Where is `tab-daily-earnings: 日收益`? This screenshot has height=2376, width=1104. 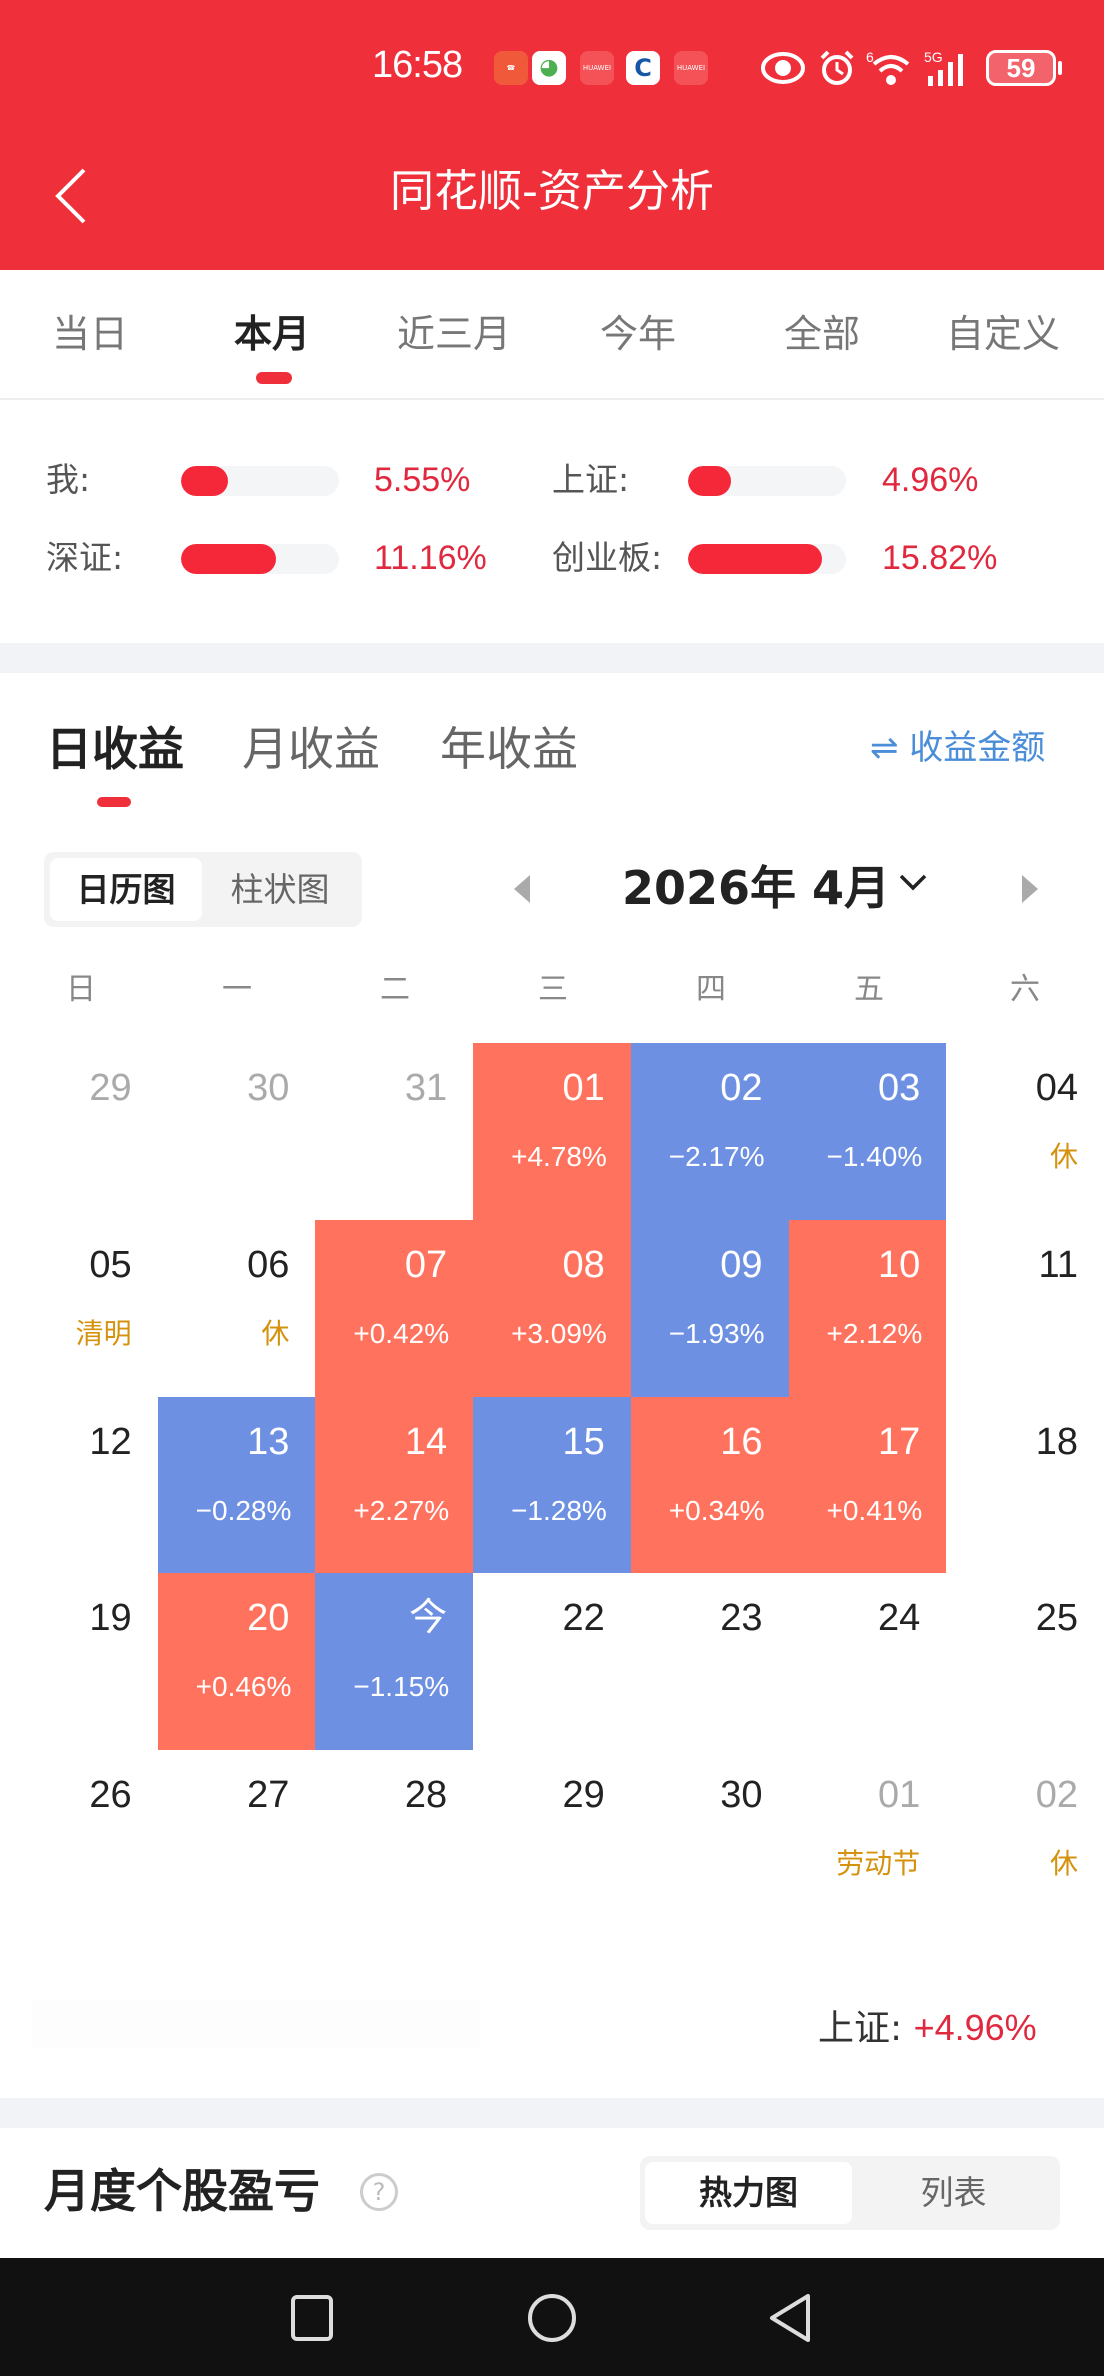
tab-daily-earnings: 日收益 is located at coordinates (115, 749).